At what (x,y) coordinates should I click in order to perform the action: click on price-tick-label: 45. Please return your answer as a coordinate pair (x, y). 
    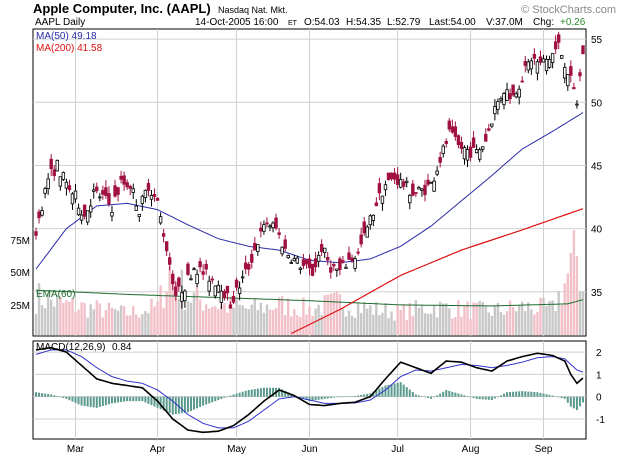
    Looking at the image, I should click on (597, 166).